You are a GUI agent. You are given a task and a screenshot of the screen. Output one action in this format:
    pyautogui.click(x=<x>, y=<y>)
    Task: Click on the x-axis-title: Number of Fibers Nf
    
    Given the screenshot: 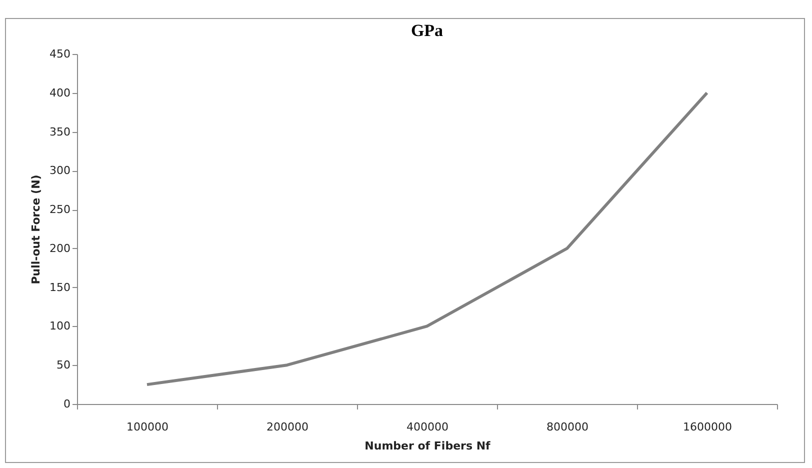 What is the action you would take?
    pyautogui.click(x=427, y=446)
    